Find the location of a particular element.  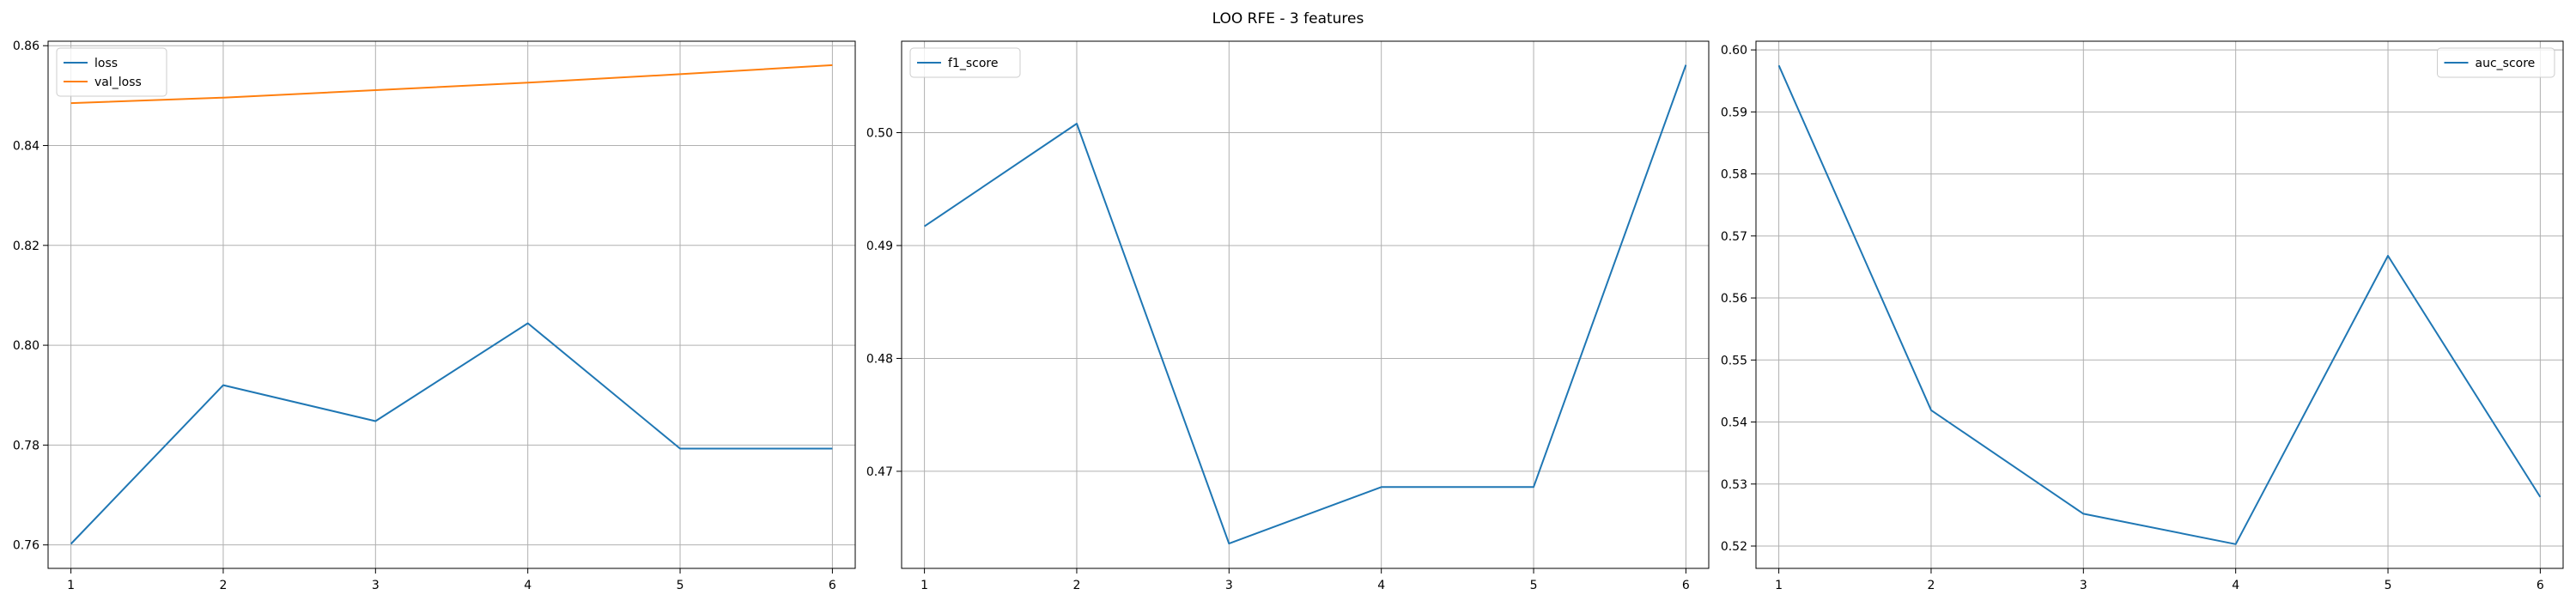

series-line-loss is located at coordinates (452, 433).